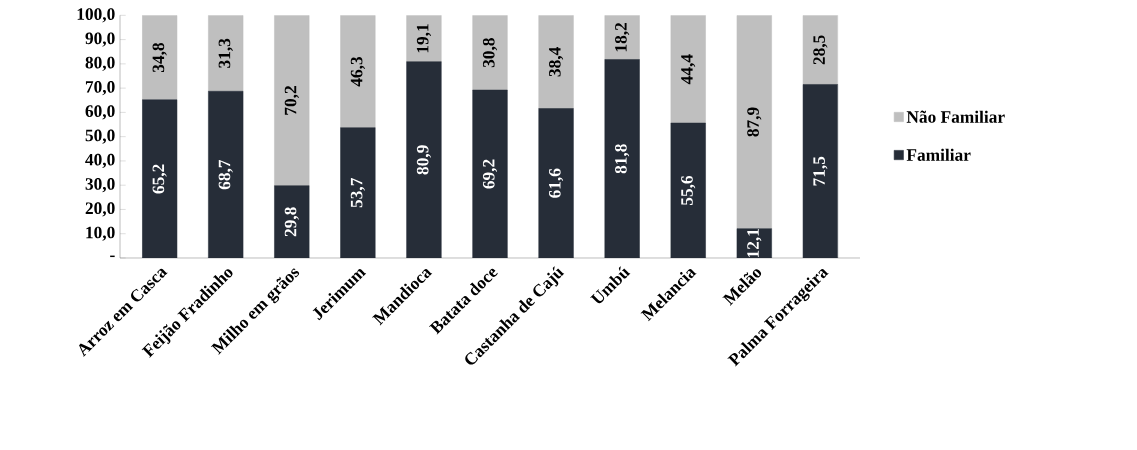  Describe the element at coordinates (754, 122) in the screenshot. I see `data-label: 87,9` at that location.